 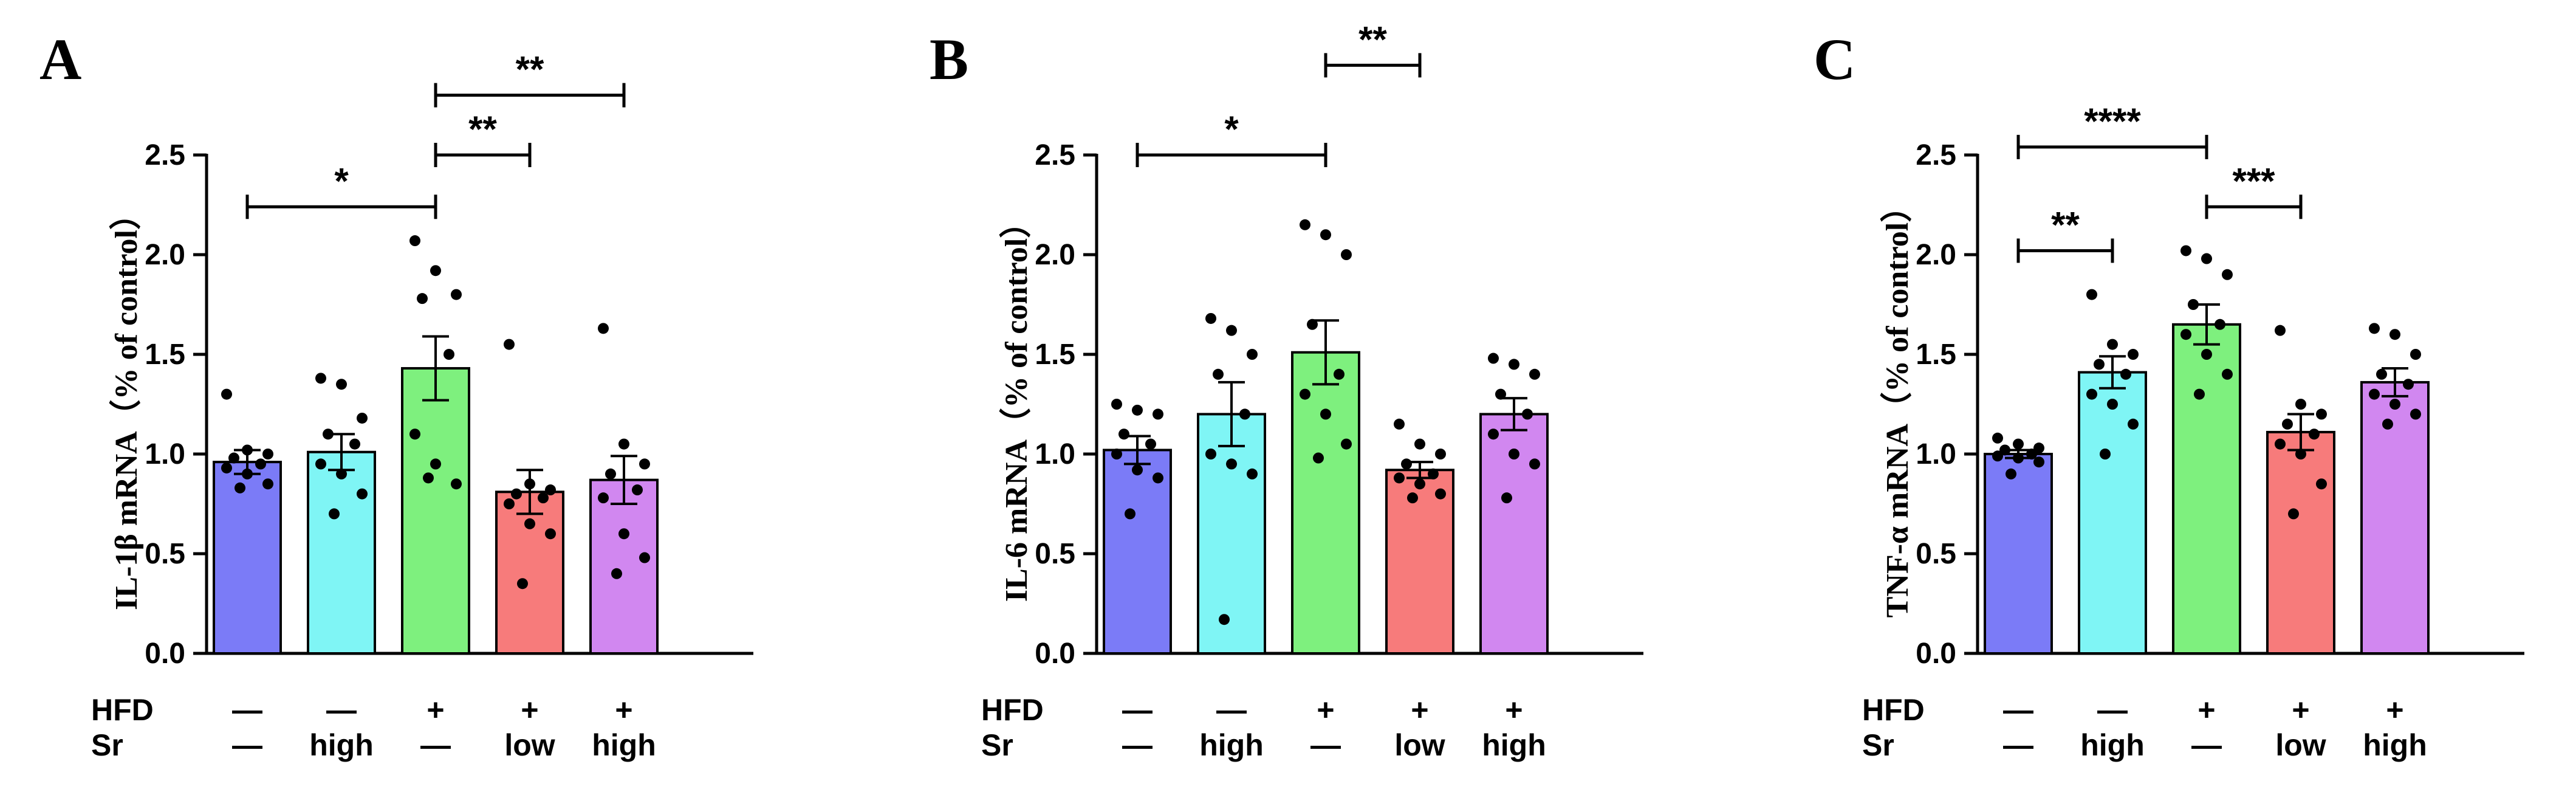 I want to click on y-tick-label: 0.5, so click(x=1055, y=554).